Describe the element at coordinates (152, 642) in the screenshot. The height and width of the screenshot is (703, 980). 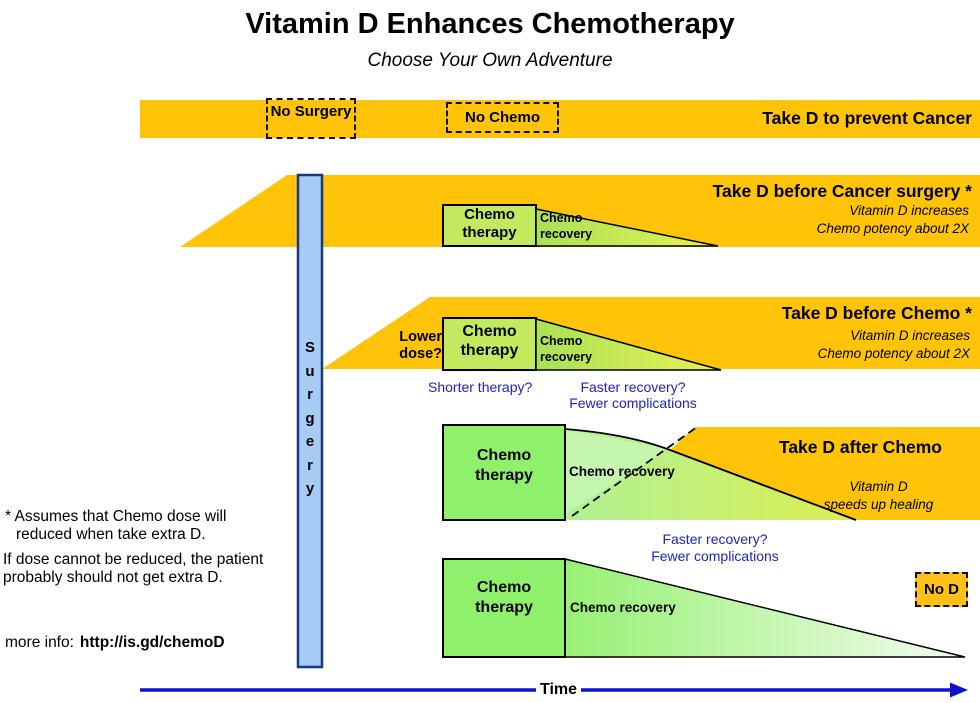
I see `more-info-url: http://is.gd/chemoD` at that location.